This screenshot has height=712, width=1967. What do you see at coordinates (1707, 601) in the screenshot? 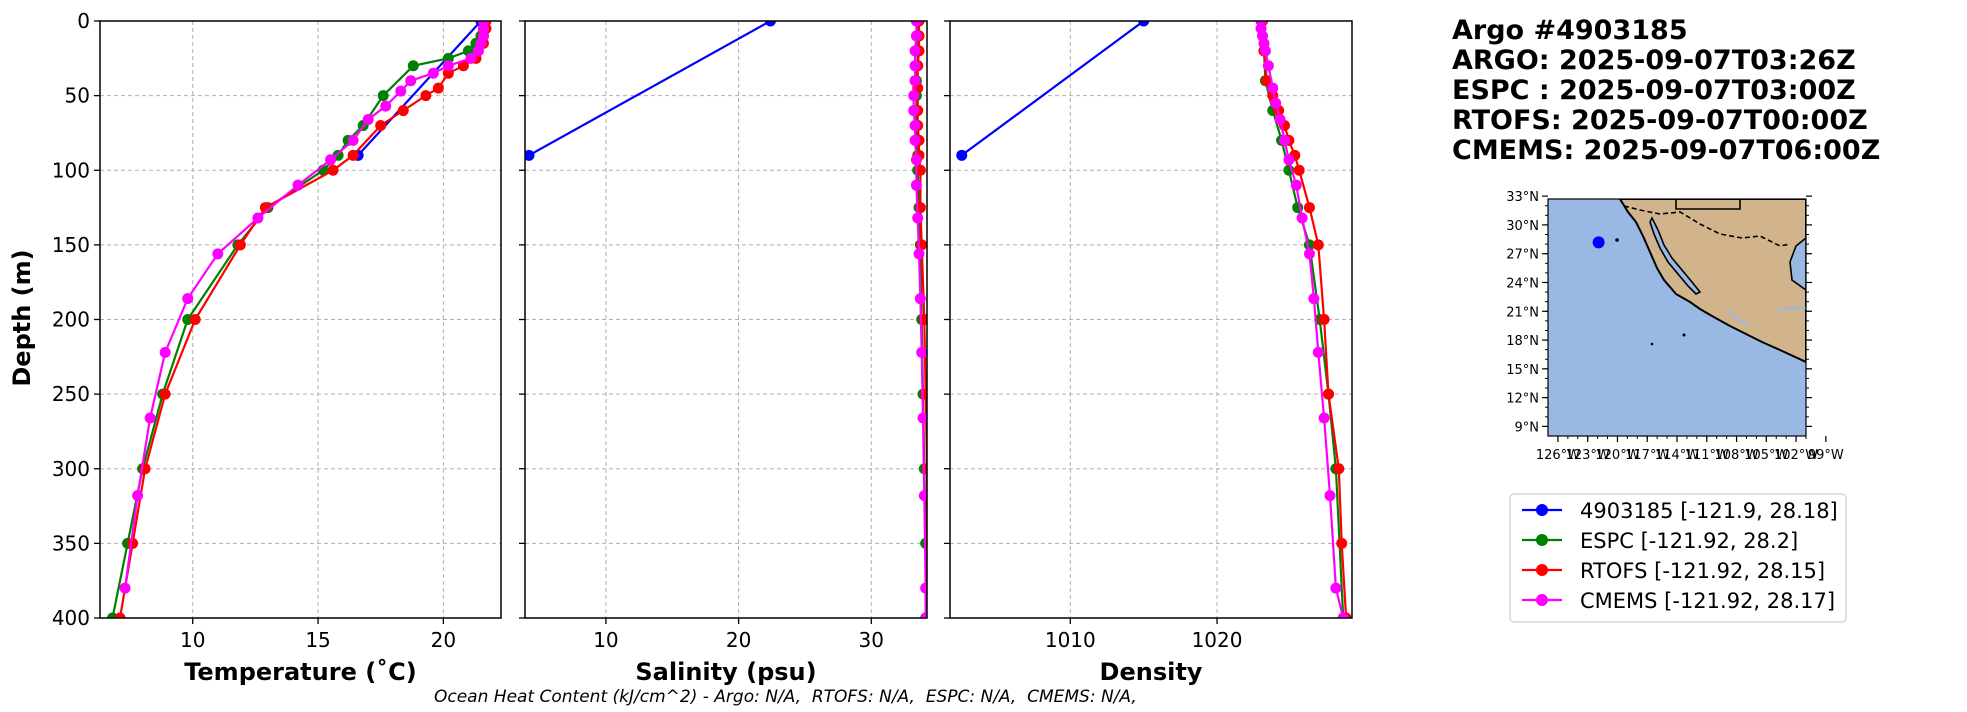
I see `legend-label-cmems: CMEMS [-121.92, 28.17]` at bounding box center [1707, 601].